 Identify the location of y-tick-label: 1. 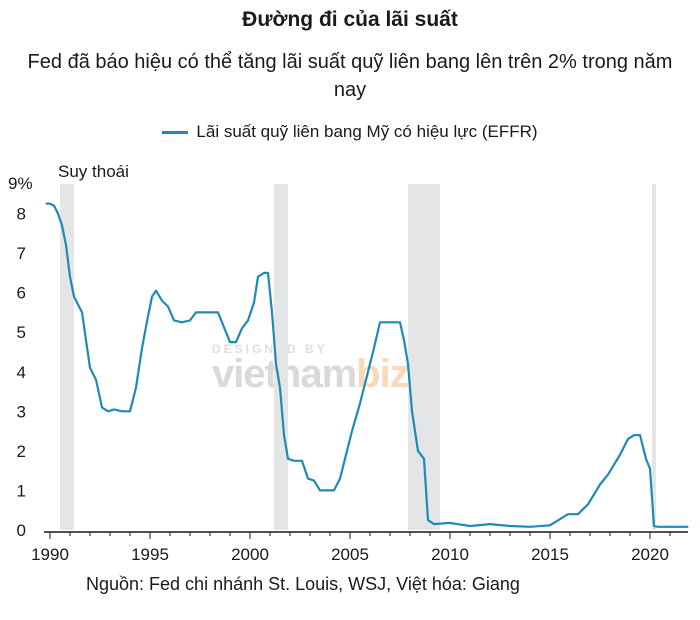
(21, 490).